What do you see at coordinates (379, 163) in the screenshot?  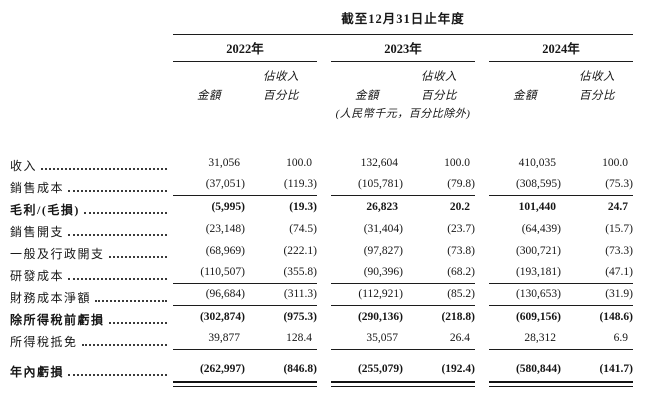 I see `value-cell: 132,604` at bounding box center [379, 163].